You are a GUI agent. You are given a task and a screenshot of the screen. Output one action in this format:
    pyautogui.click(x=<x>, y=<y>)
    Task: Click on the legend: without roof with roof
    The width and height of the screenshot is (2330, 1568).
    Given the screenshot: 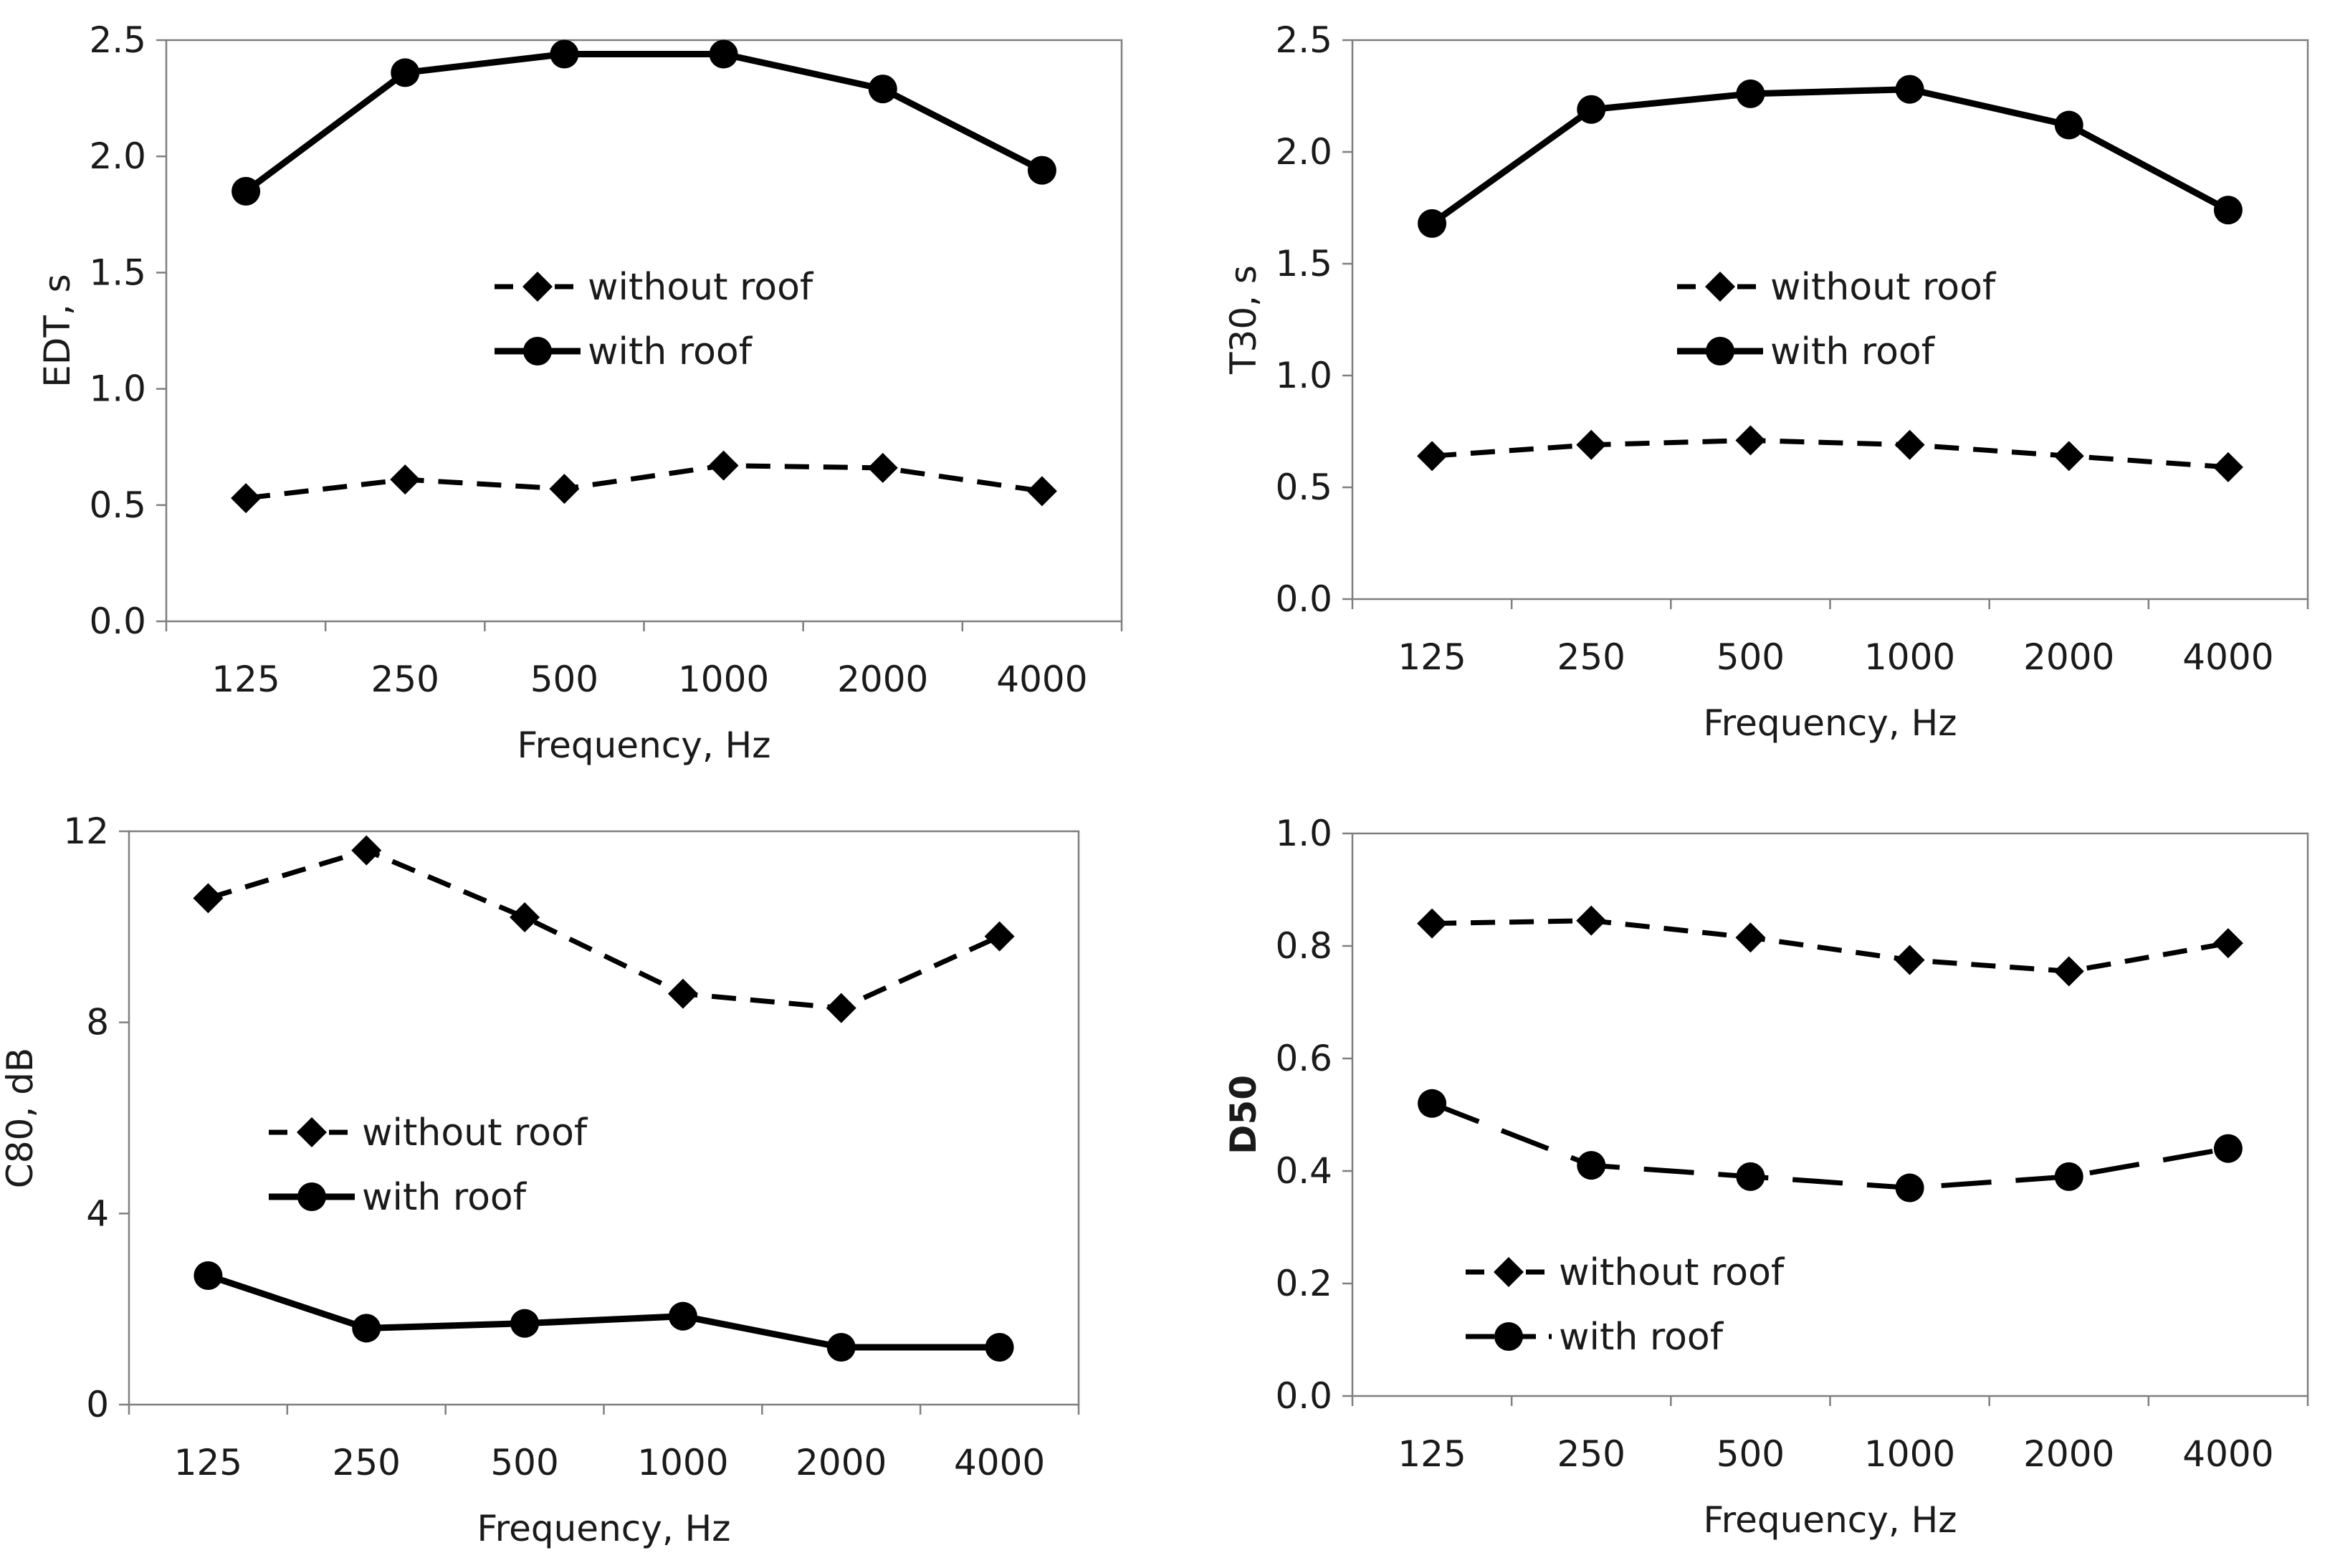 What is the action you would take?
    pyautogui.click(x=1625, y=1305)
    